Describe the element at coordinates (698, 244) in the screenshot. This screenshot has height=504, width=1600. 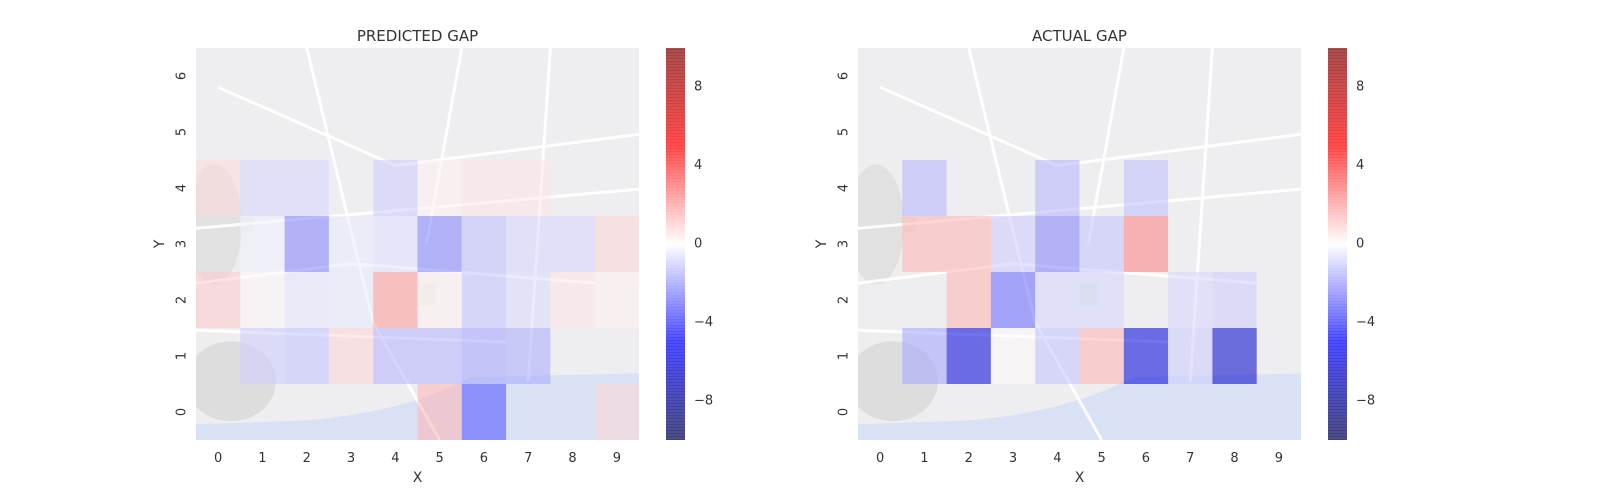
I see `colorbar-tick-label: 0` at that location.